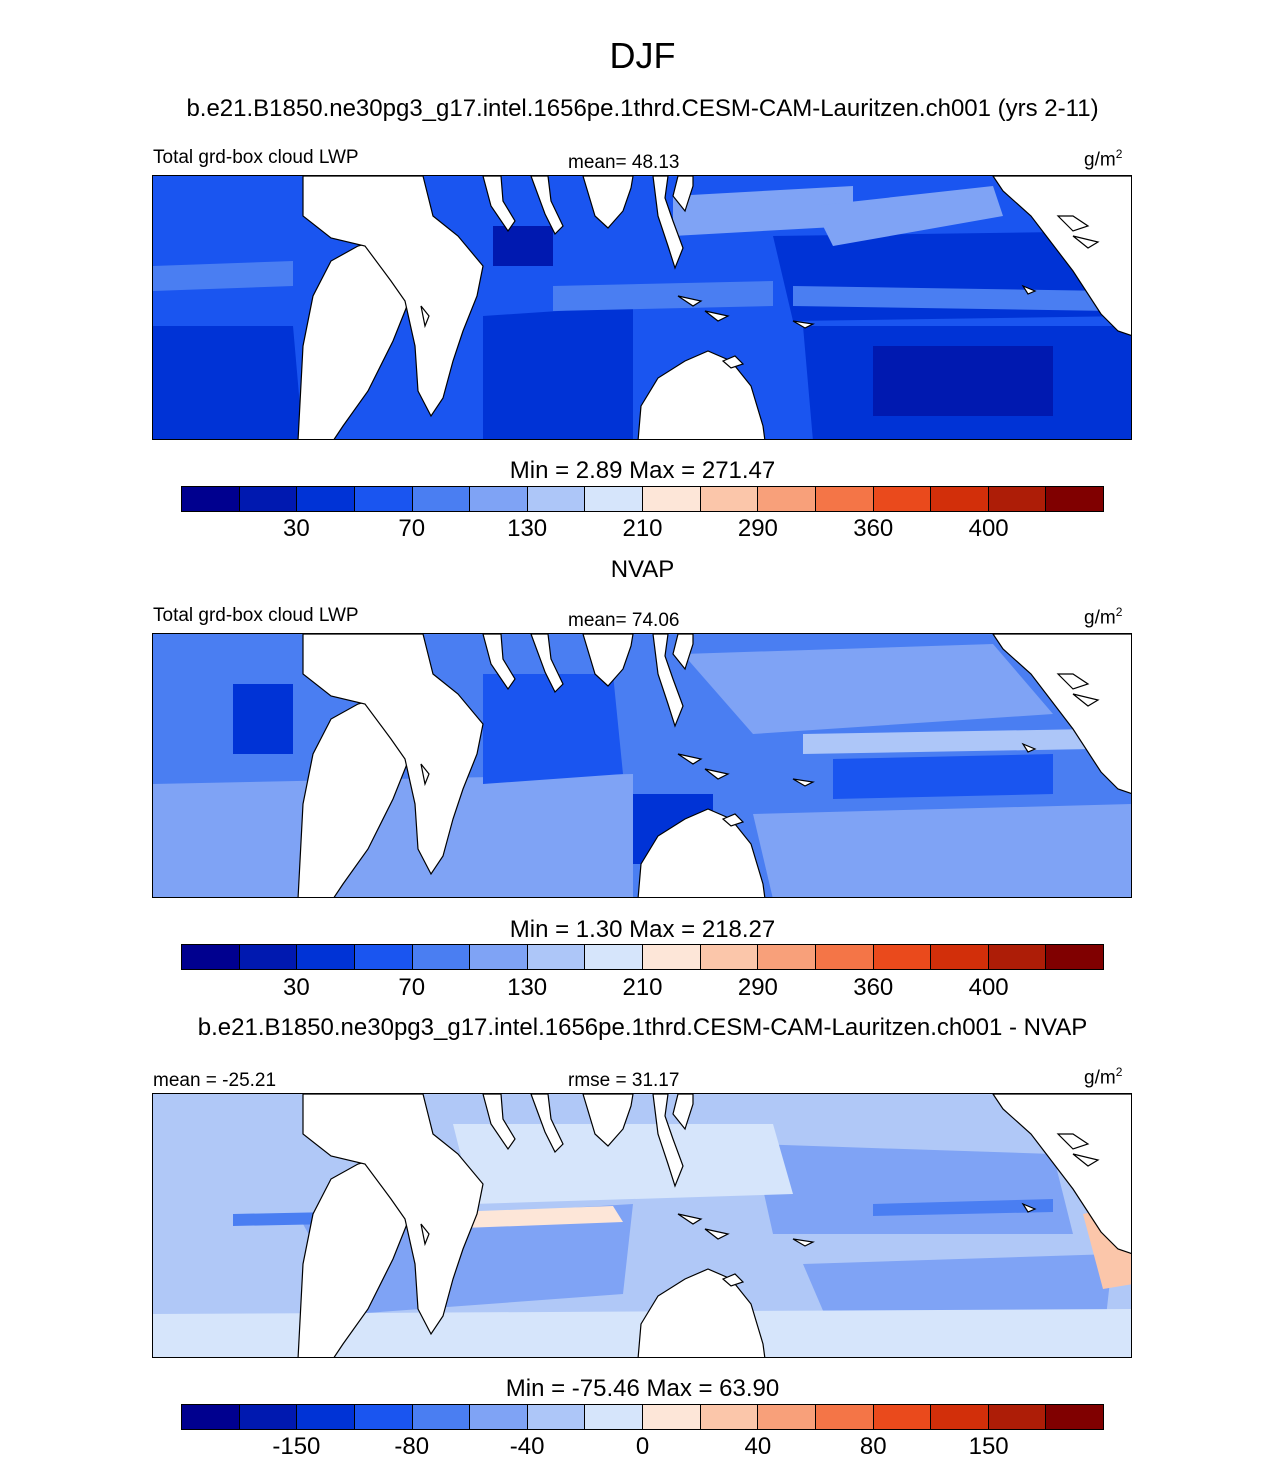  Describe the element at coordinates (624, 162) in the screenshot. I see `panel1-mean-label: mean= 48.13` at that location.